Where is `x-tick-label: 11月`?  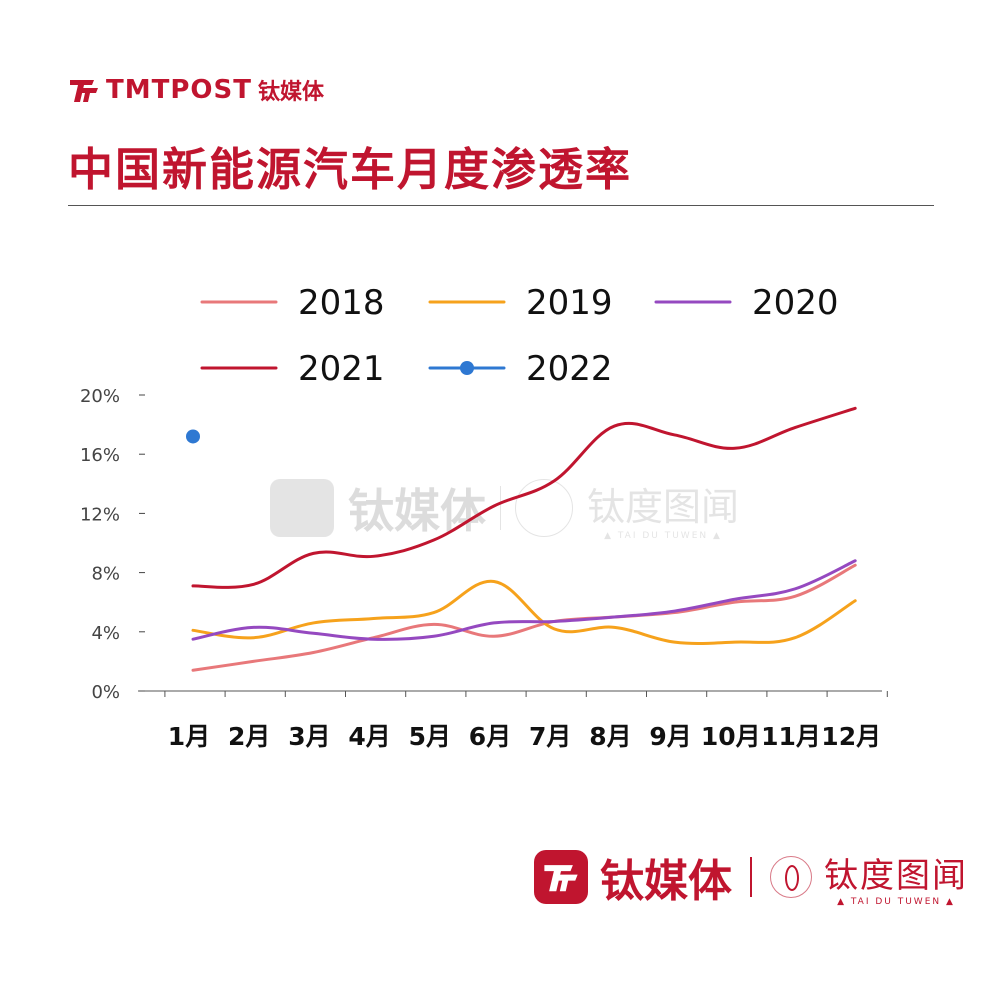
x-tick-label: 11月 is located at coordinates (791, 736).